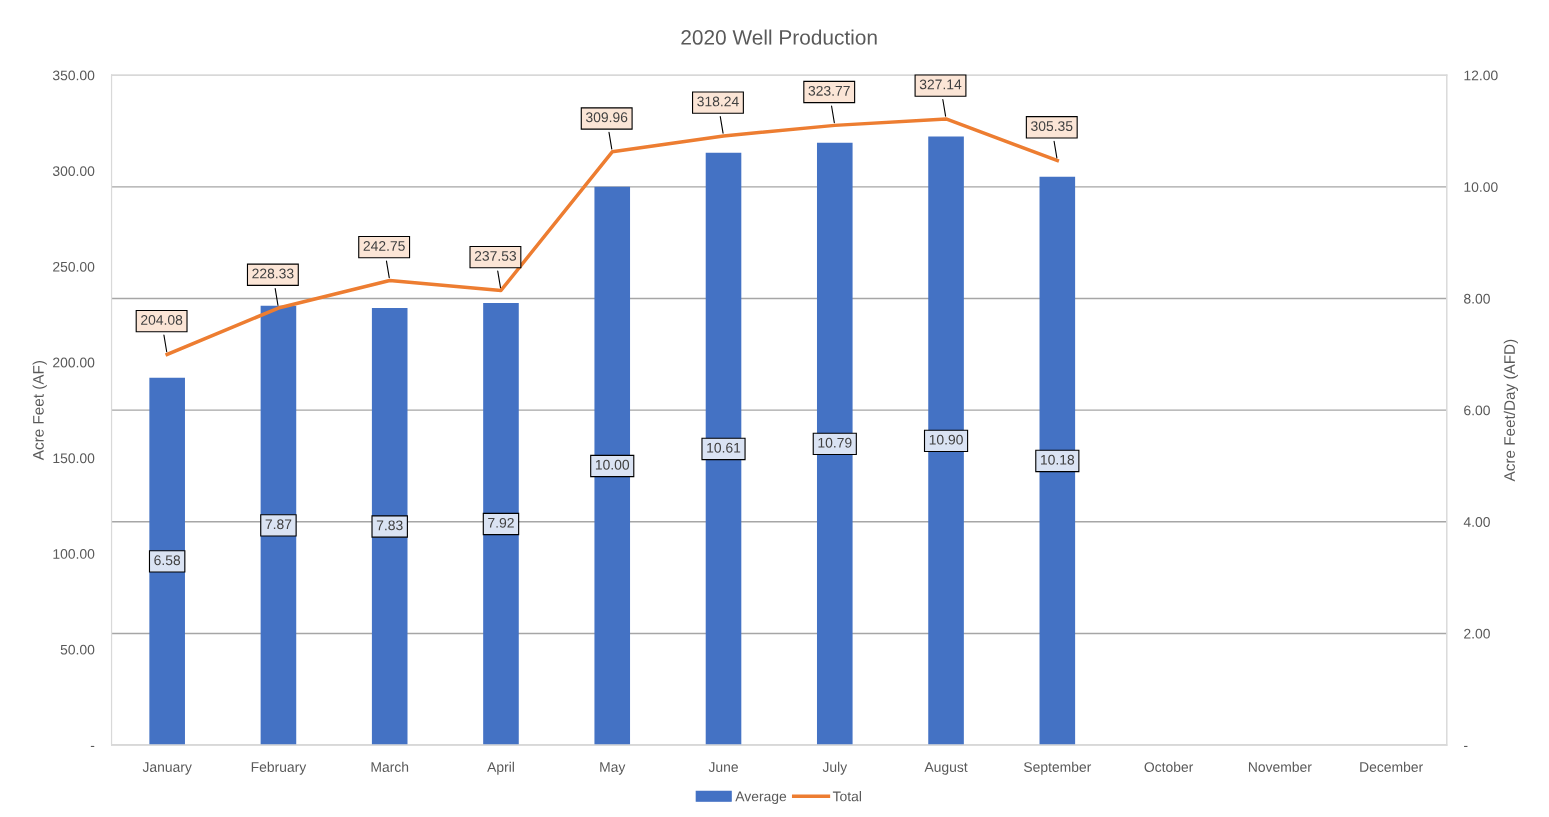  Describe the element at coordinates (1466, 746) in the screenshot. I see `y2-tick-label: -` at that location.